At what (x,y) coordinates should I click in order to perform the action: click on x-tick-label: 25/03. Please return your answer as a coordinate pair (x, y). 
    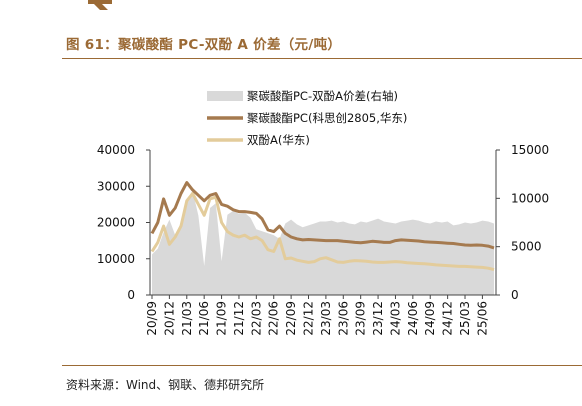
    Looking at the image, I should click on (465, 318).